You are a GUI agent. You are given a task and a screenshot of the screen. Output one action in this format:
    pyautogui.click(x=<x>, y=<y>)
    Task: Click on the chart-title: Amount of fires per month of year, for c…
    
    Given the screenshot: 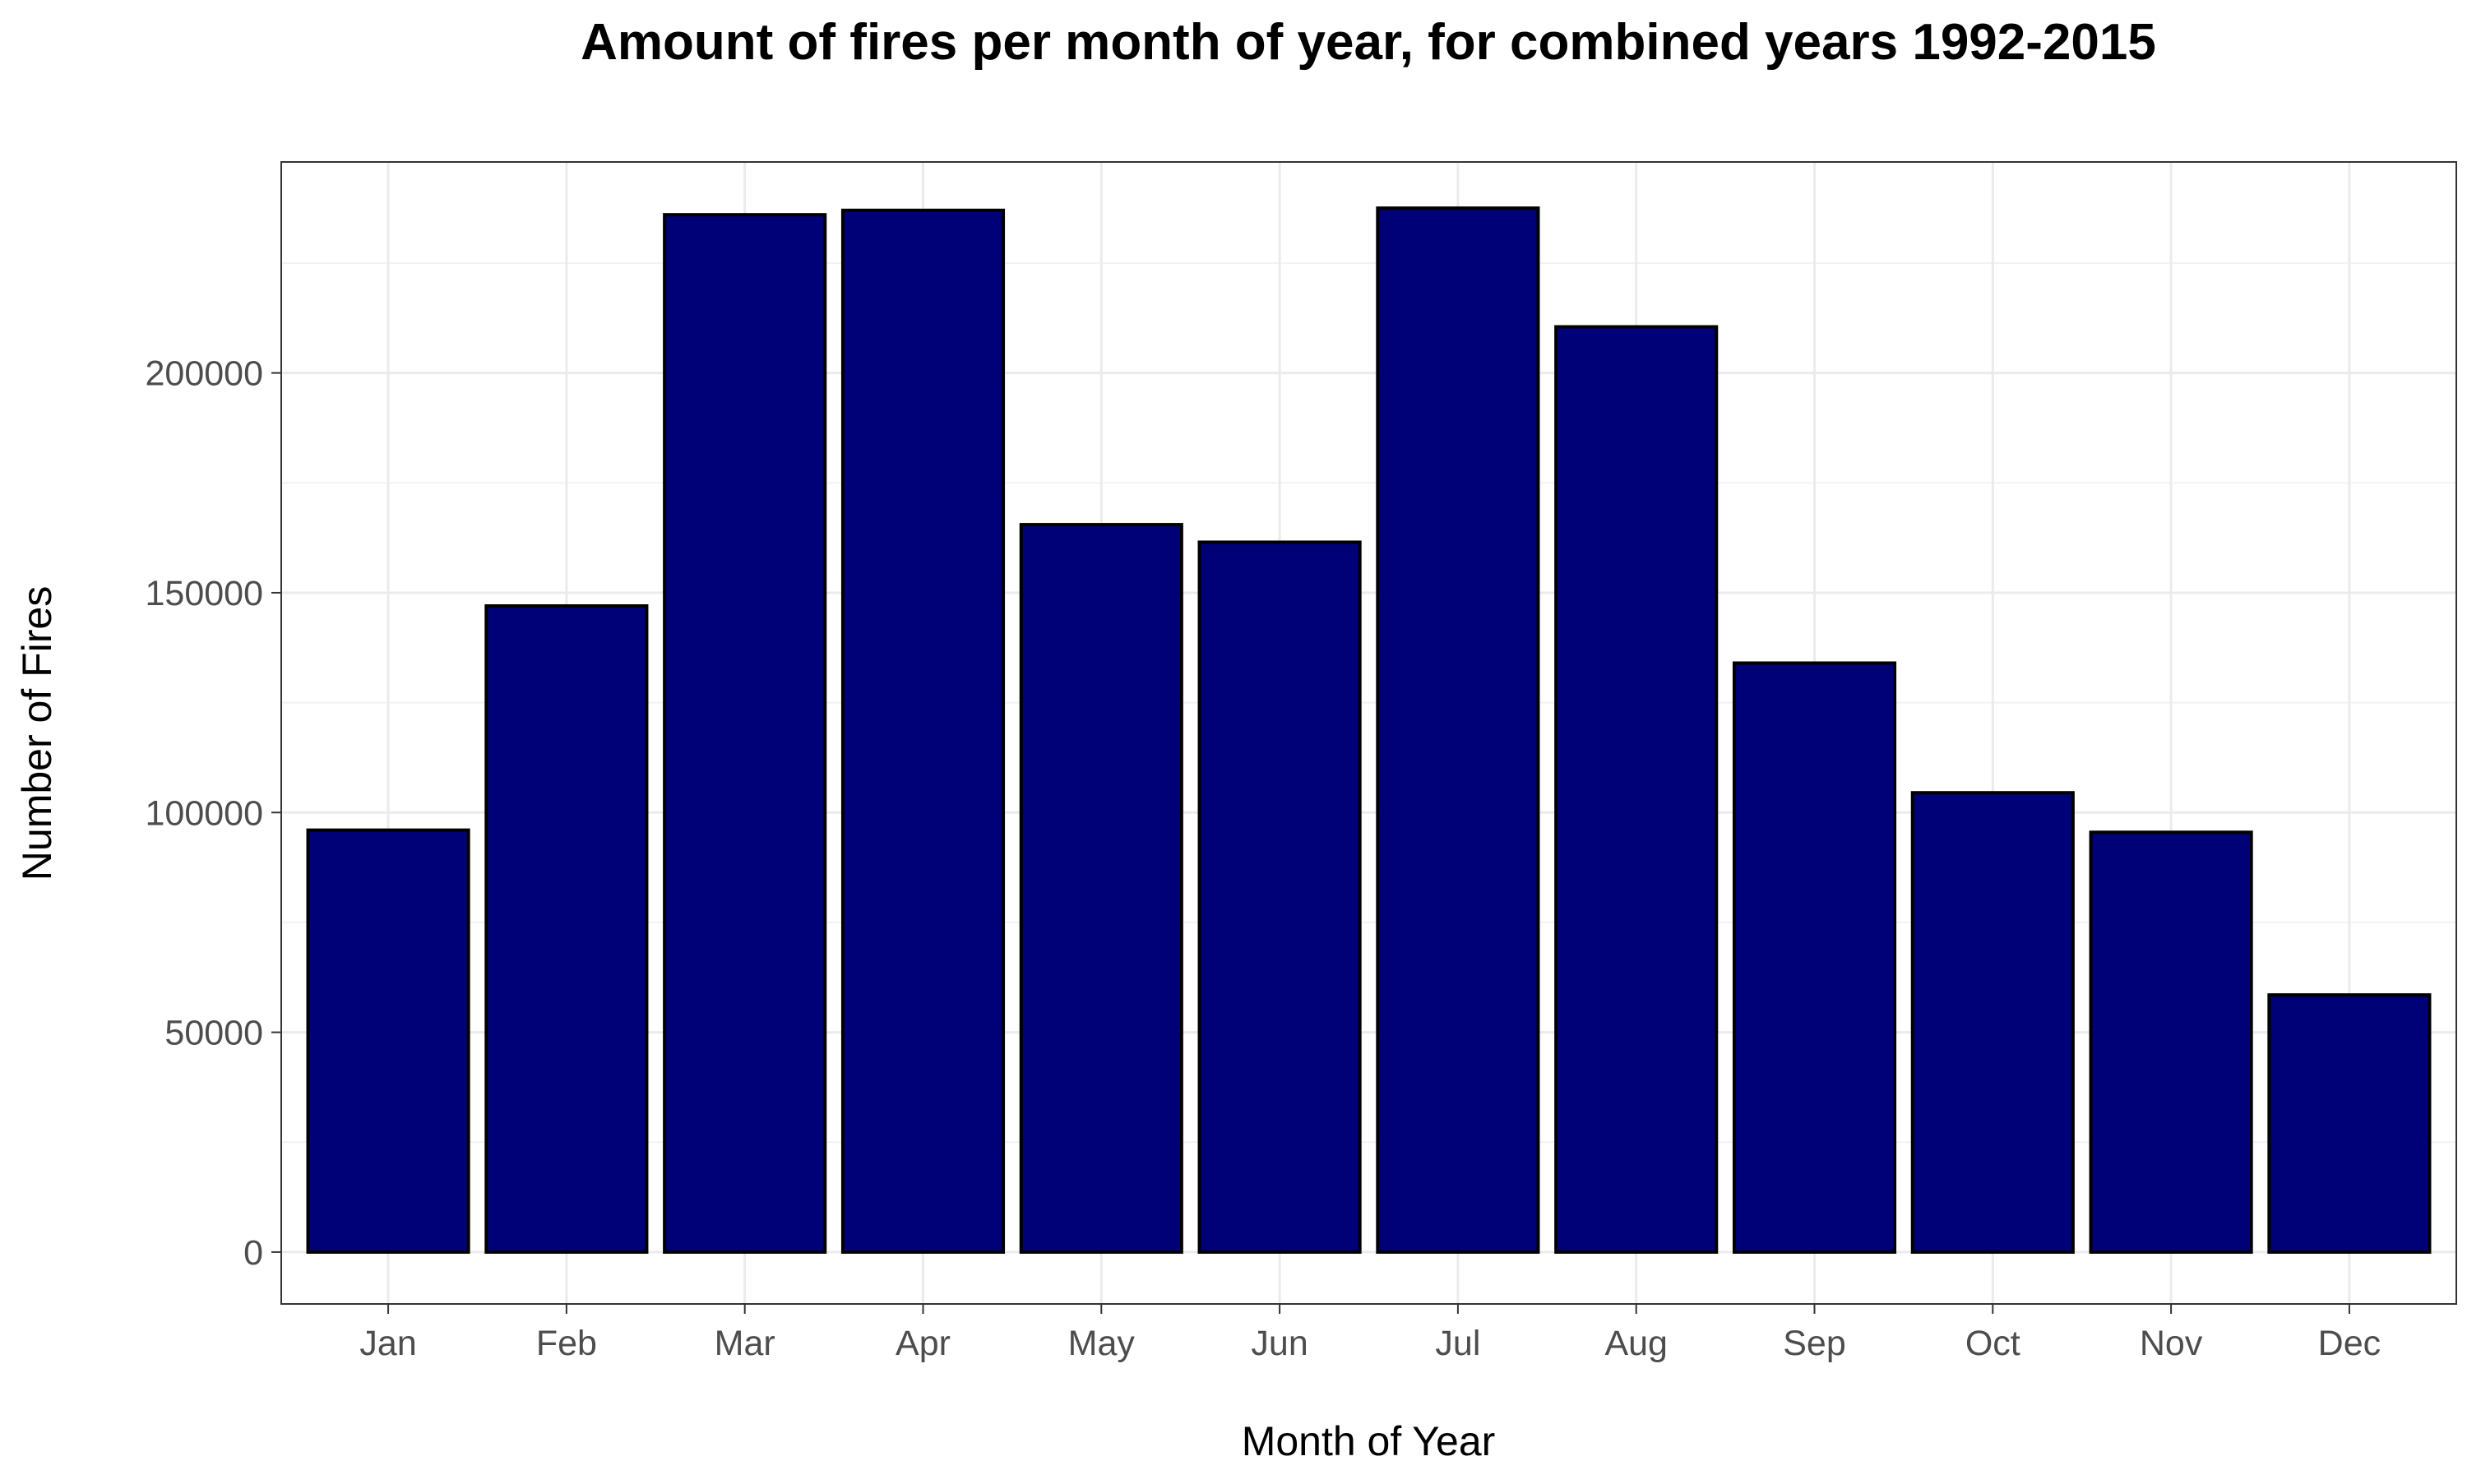 What is the action you would take?
    pyautogui.click(x=1369, y=43)
    